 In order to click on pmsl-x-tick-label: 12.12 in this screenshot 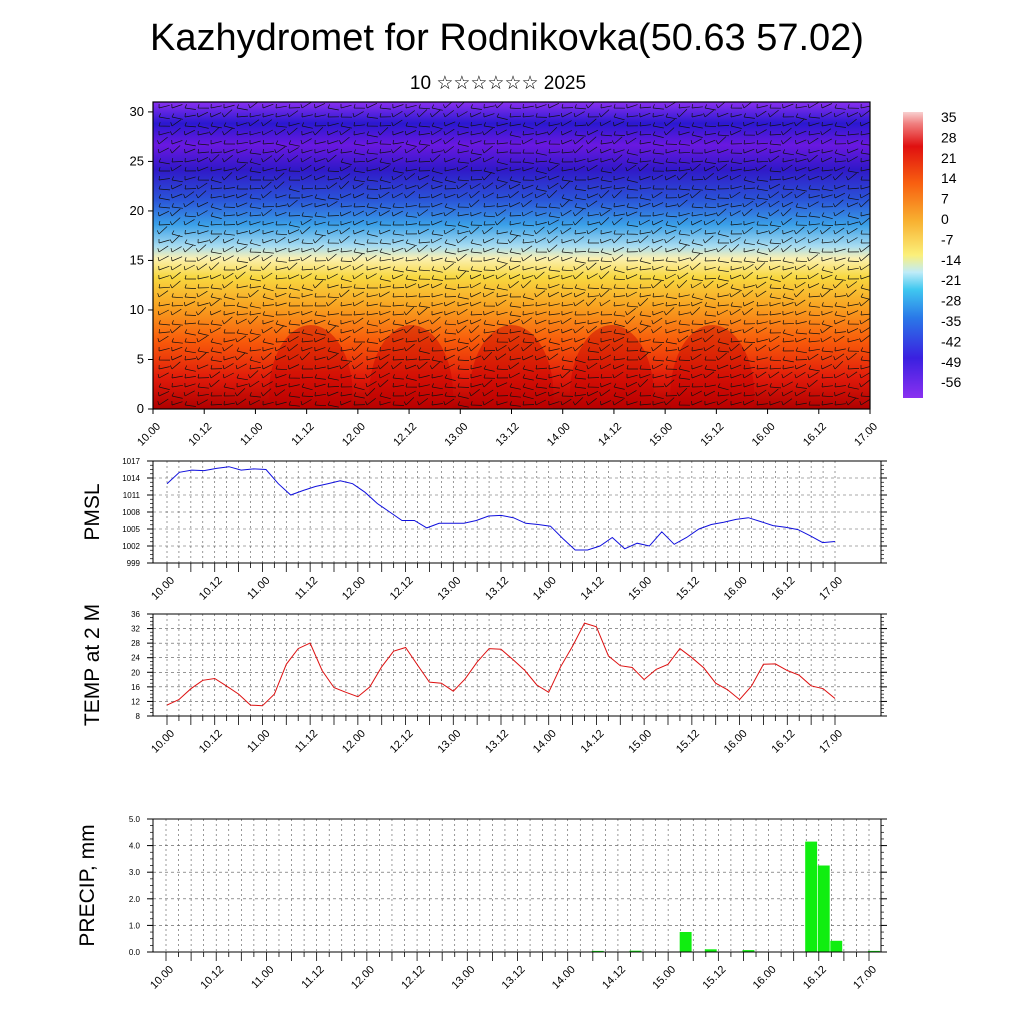, I will do `click(402, 589)`.